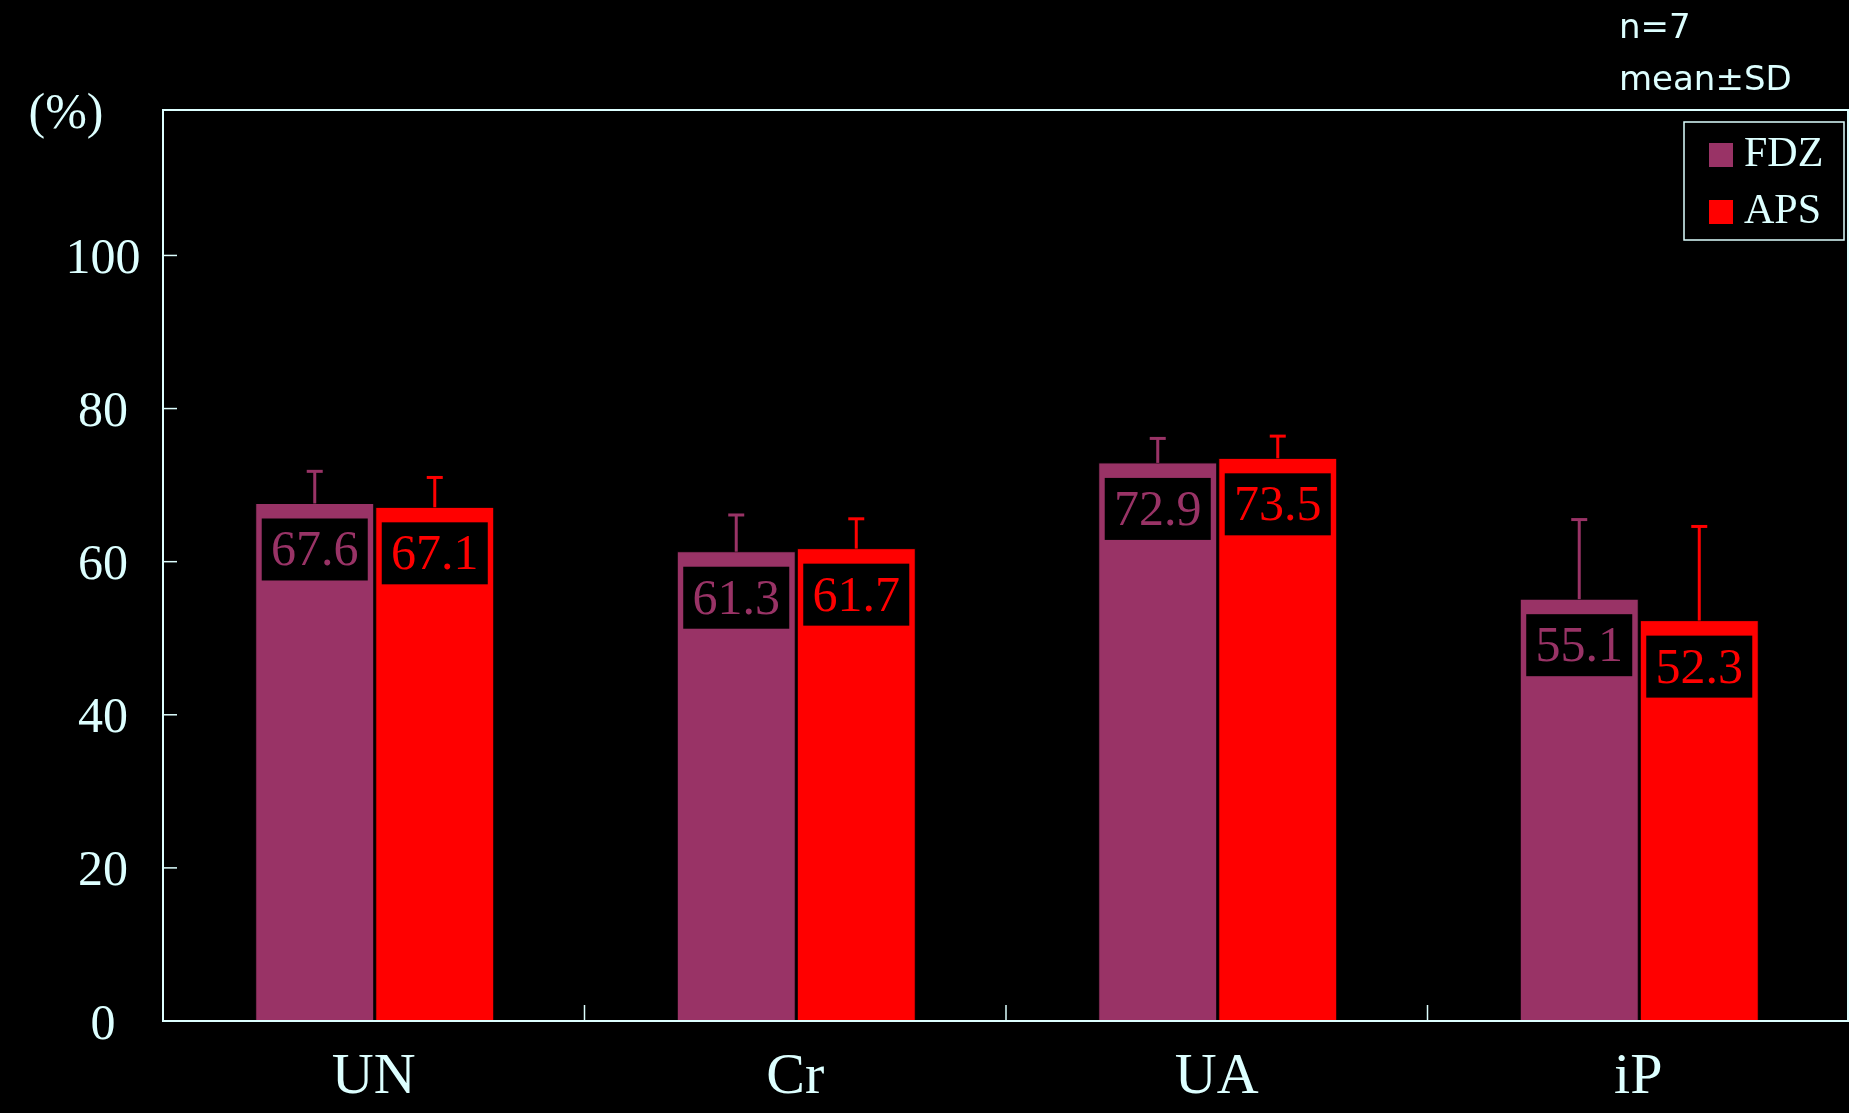 This screenshot has height=1113, width=1849. Describe the element at coordinates (1216, 1073) in the screenshot. I see `x-tick-label: UA` at that location.